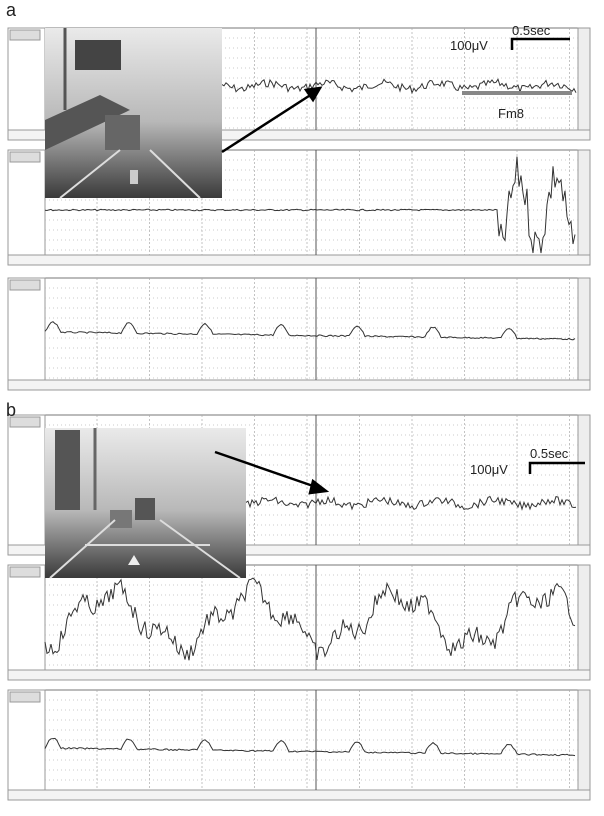 Image resolution: width=604 pixels, height=816 pixels. What do you see at coordinates (11, 410) in the screenshot?
I see `panel-label: b` at bounding box center [11, 410].